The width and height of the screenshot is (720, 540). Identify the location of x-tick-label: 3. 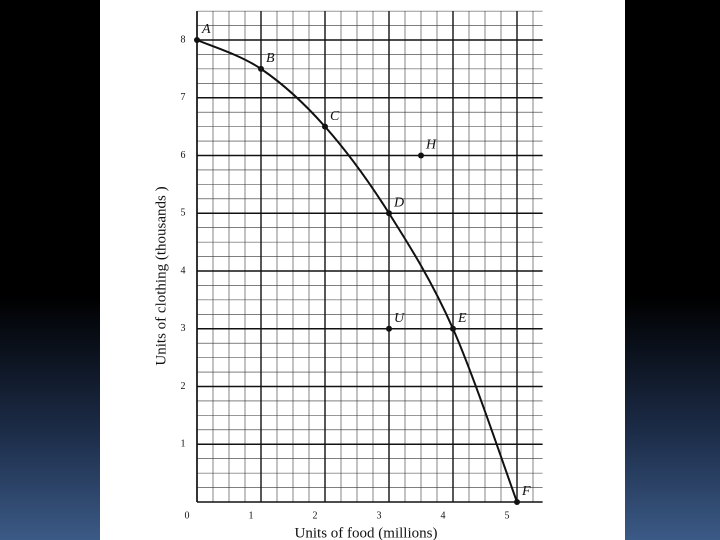
(379, 515).